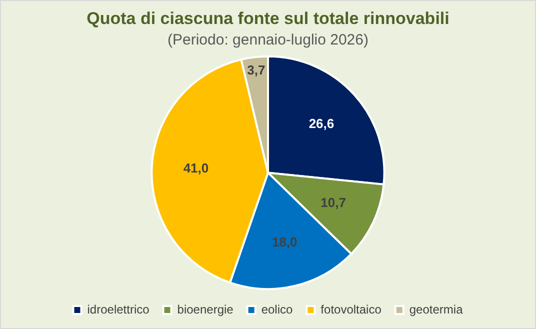 The height and width of the screenshot is (329, 536). I want to click on chart-subtitle: (Periodo: gennaio-luglio 2026), so click(268, 40).